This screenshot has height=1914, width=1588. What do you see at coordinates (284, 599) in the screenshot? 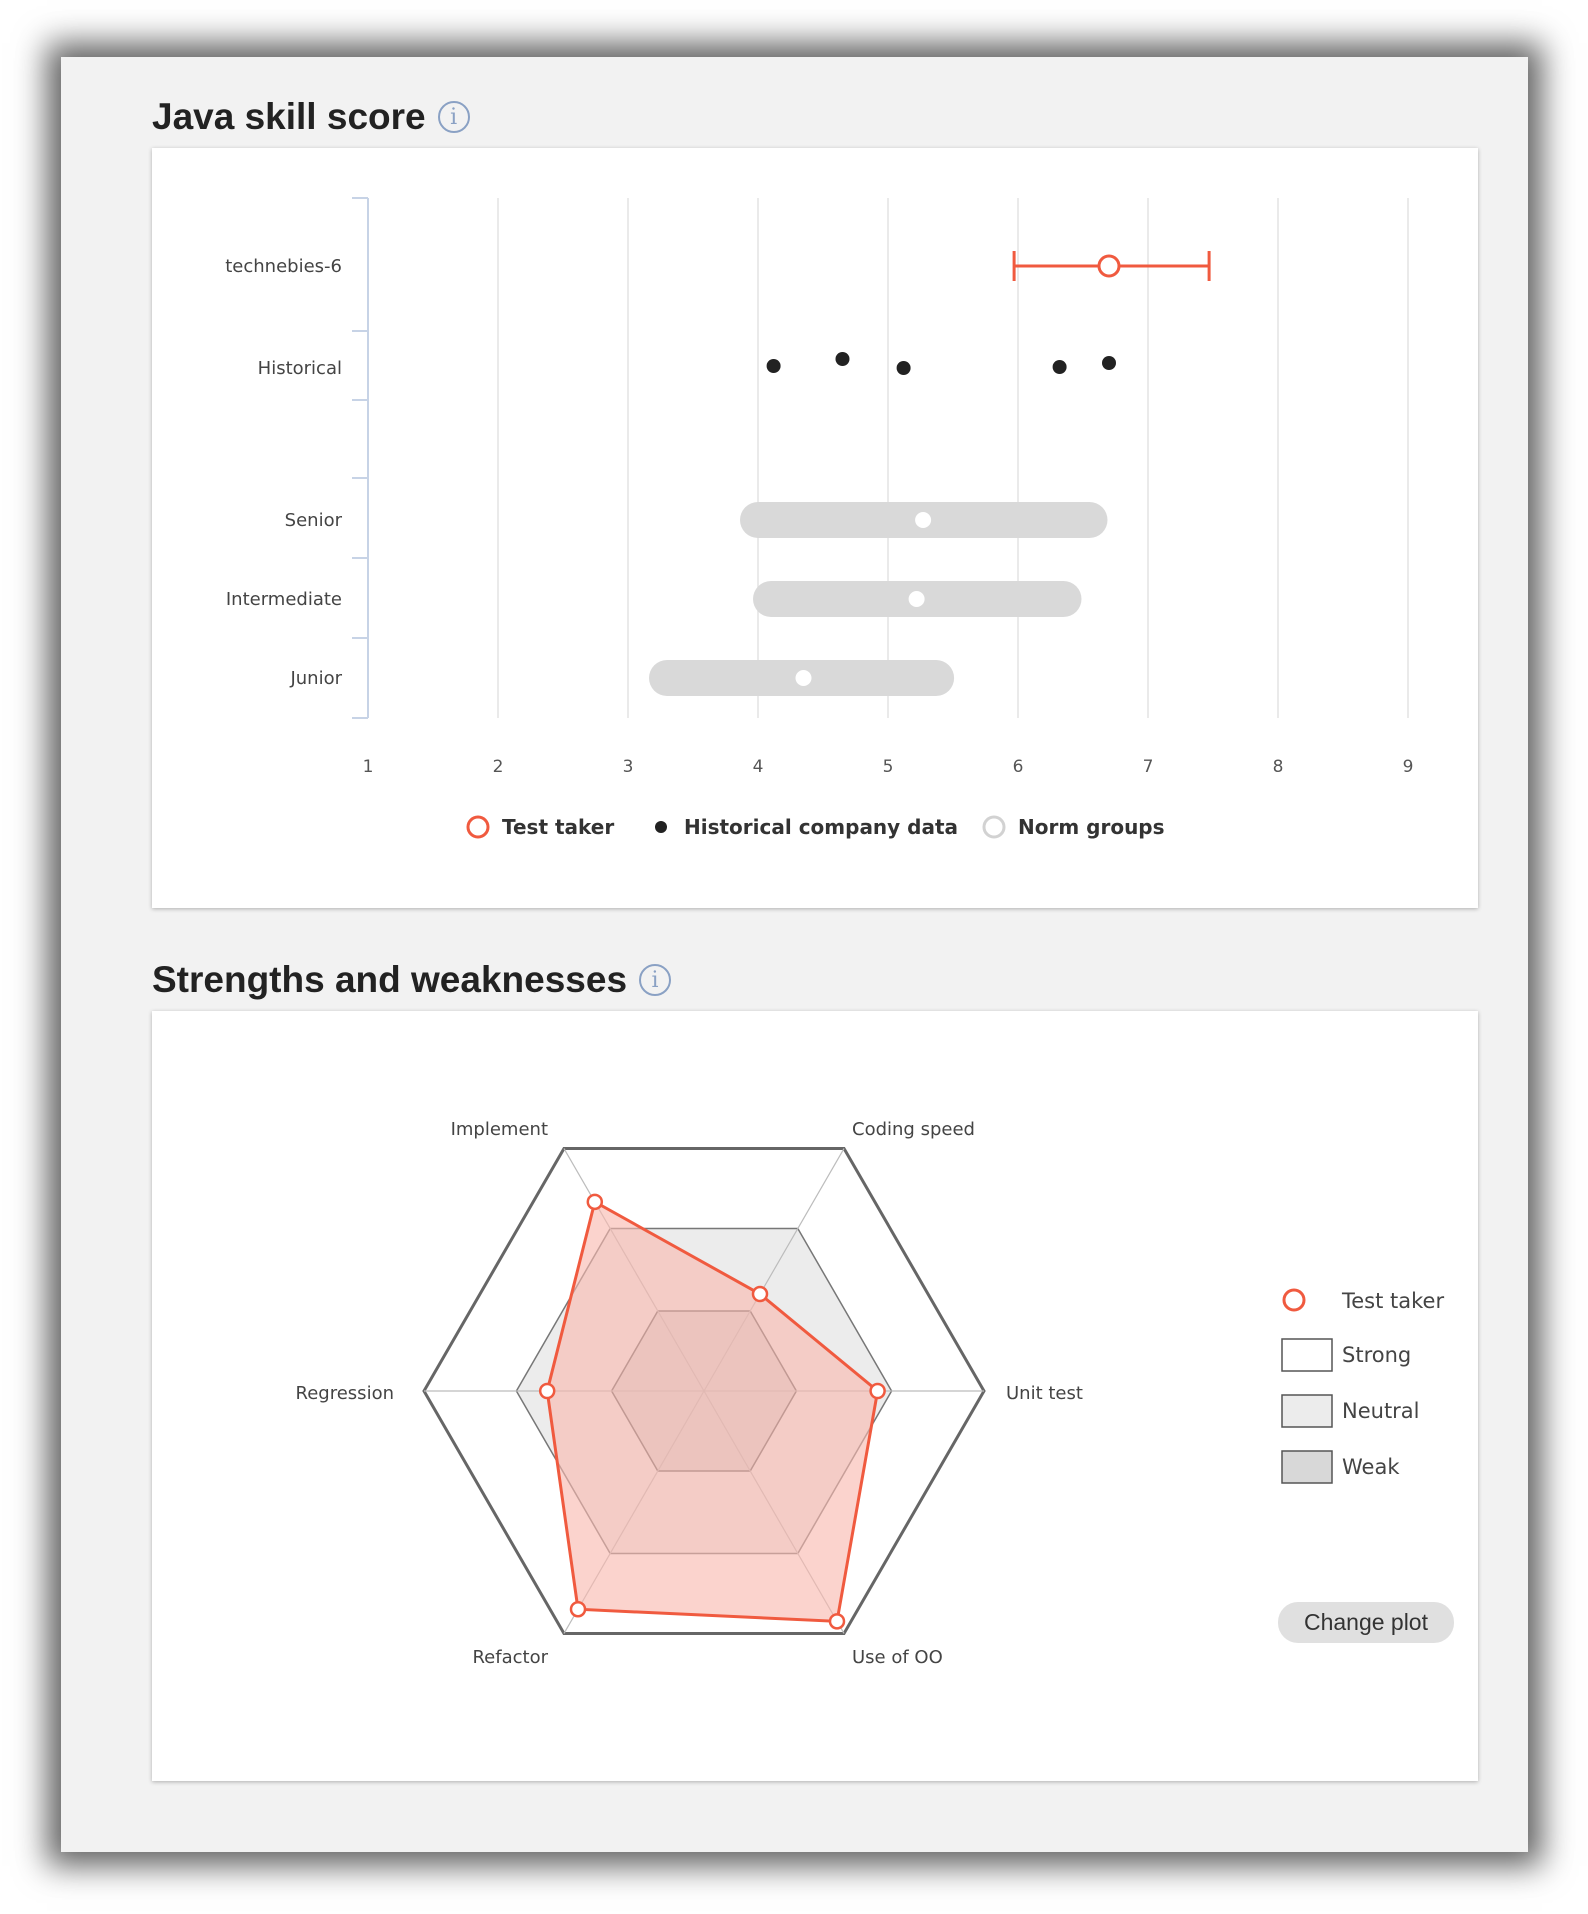
I see `y-row-label: Intermediate` at bounding box center [284, 599].